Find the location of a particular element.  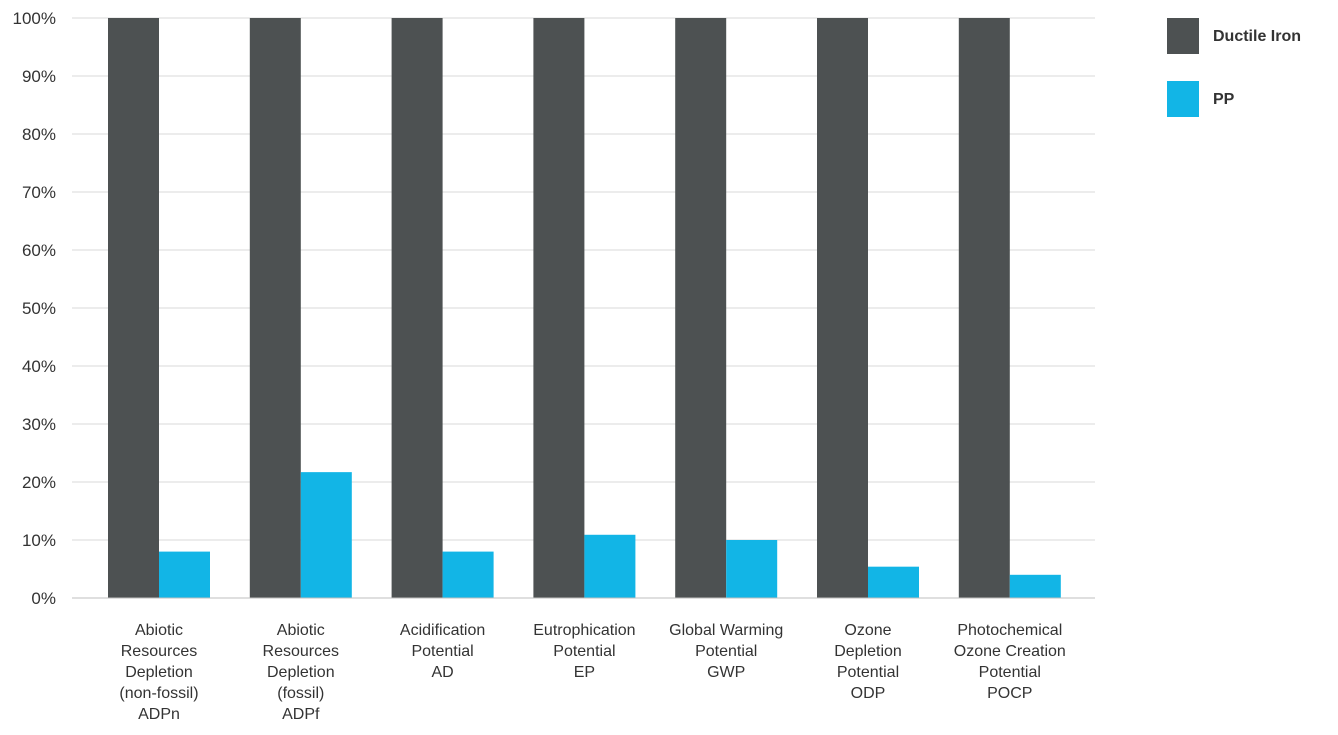

x-category-label: ADPn is located at coordinates (159, 714).